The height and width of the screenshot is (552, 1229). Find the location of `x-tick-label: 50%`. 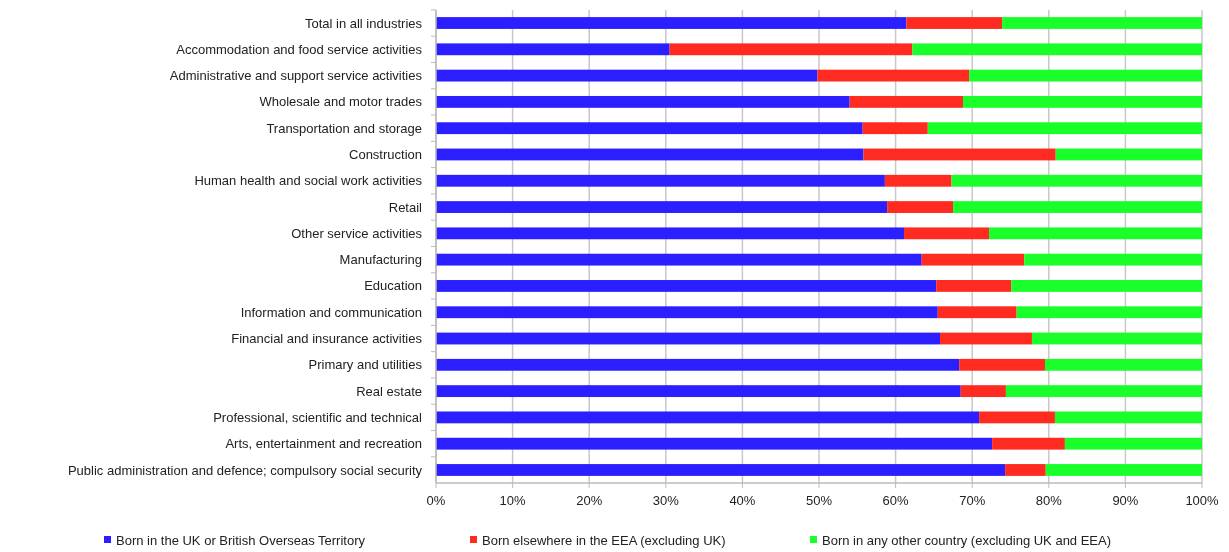

x-tick-label: 50% is located at coordinates (819, 500).